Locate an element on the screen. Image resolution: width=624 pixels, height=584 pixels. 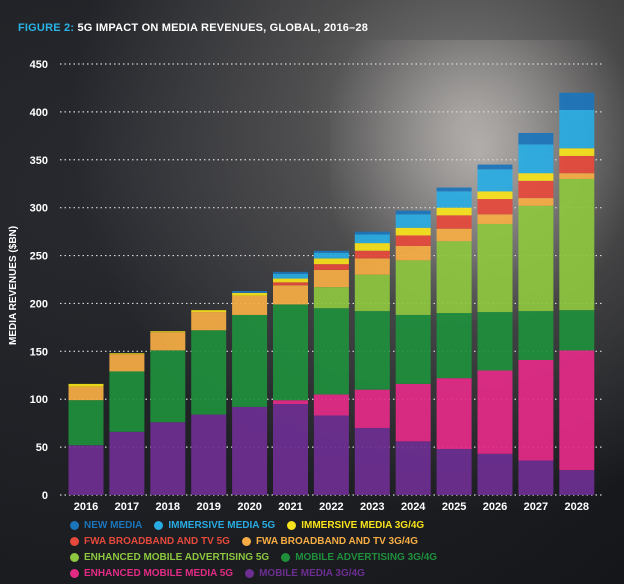
legend-item: MOBILE ADVERTISING 3G/4G is located at coordinates (359, 557).